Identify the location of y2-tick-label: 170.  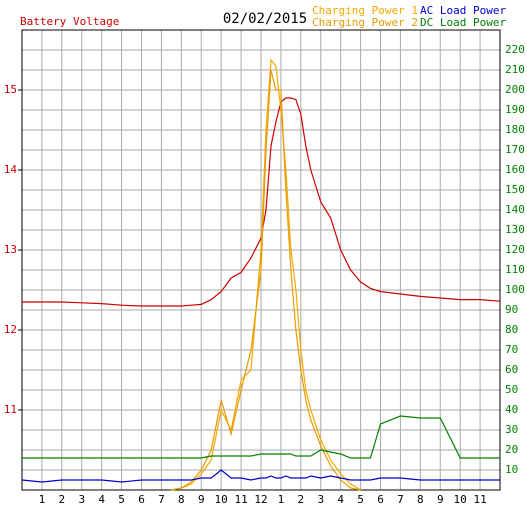
(515, 149).